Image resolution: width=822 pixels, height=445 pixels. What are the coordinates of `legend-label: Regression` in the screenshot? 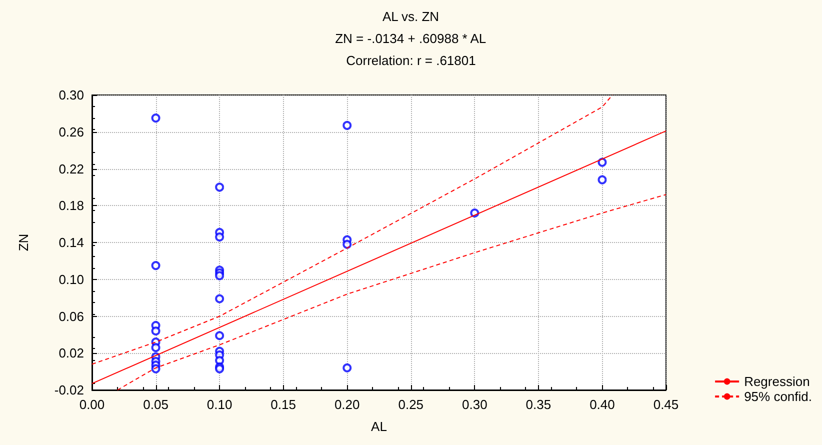 It's located at (777, 381).